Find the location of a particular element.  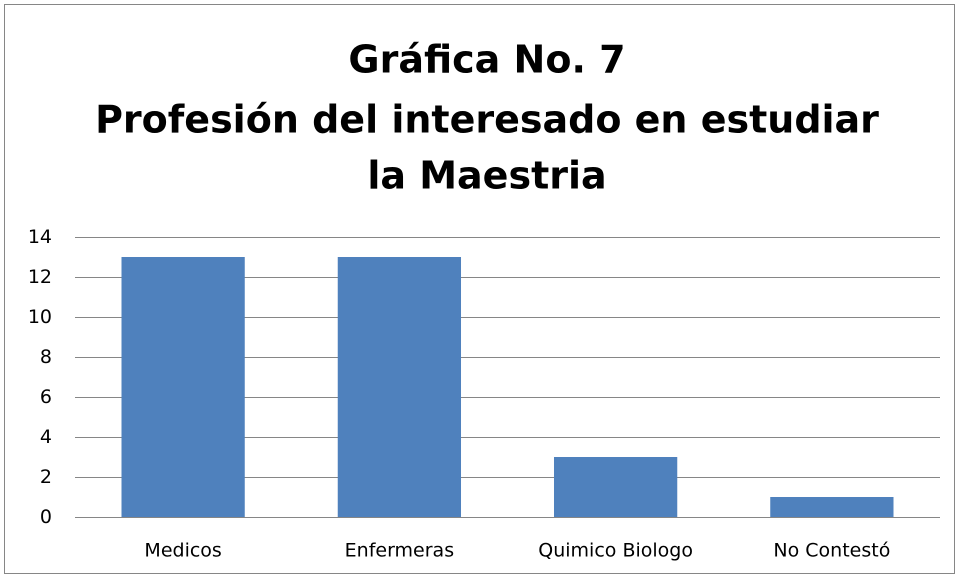

chart-title: Profesión del interesado en estudiar is located at coordinates (487, 120).